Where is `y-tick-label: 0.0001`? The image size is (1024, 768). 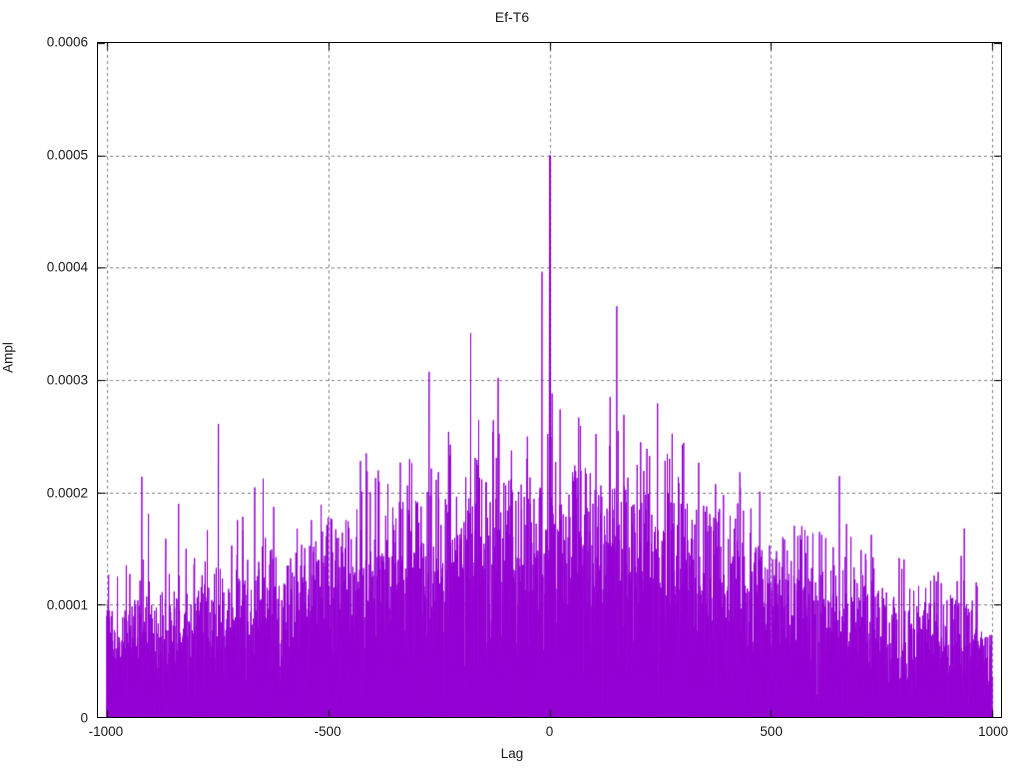
y-tick-label: 0.0001 is located at coordinates (67, 605).